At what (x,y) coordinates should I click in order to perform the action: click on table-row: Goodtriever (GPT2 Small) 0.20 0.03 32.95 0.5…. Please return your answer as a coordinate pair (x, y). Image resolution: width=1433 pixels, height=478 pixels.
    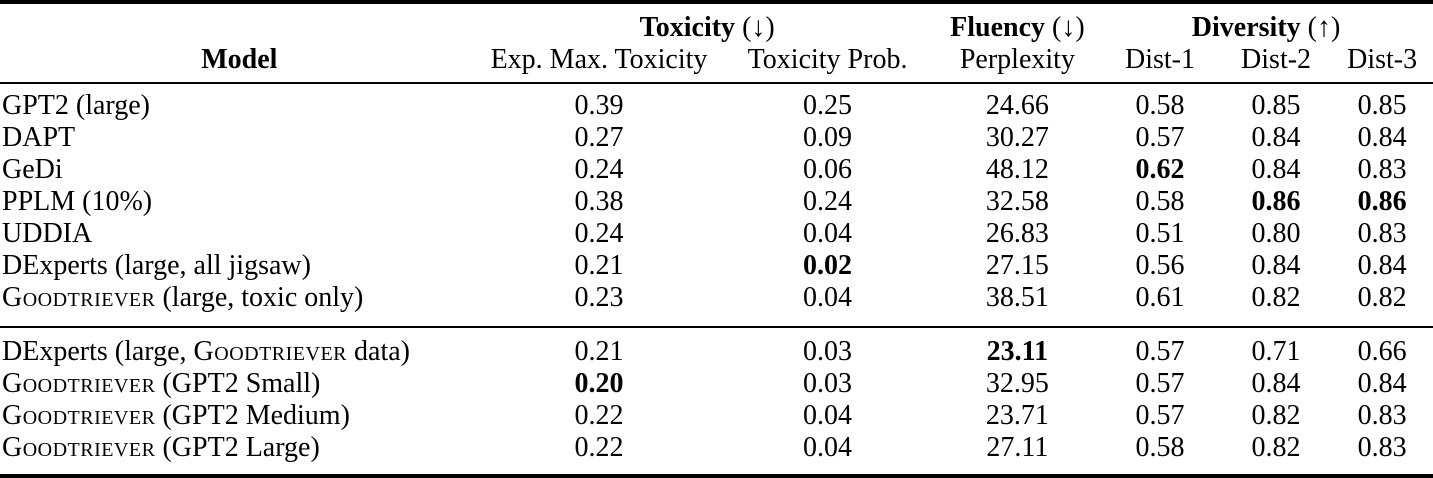
    Looking at the image, I should click on (716, 384).